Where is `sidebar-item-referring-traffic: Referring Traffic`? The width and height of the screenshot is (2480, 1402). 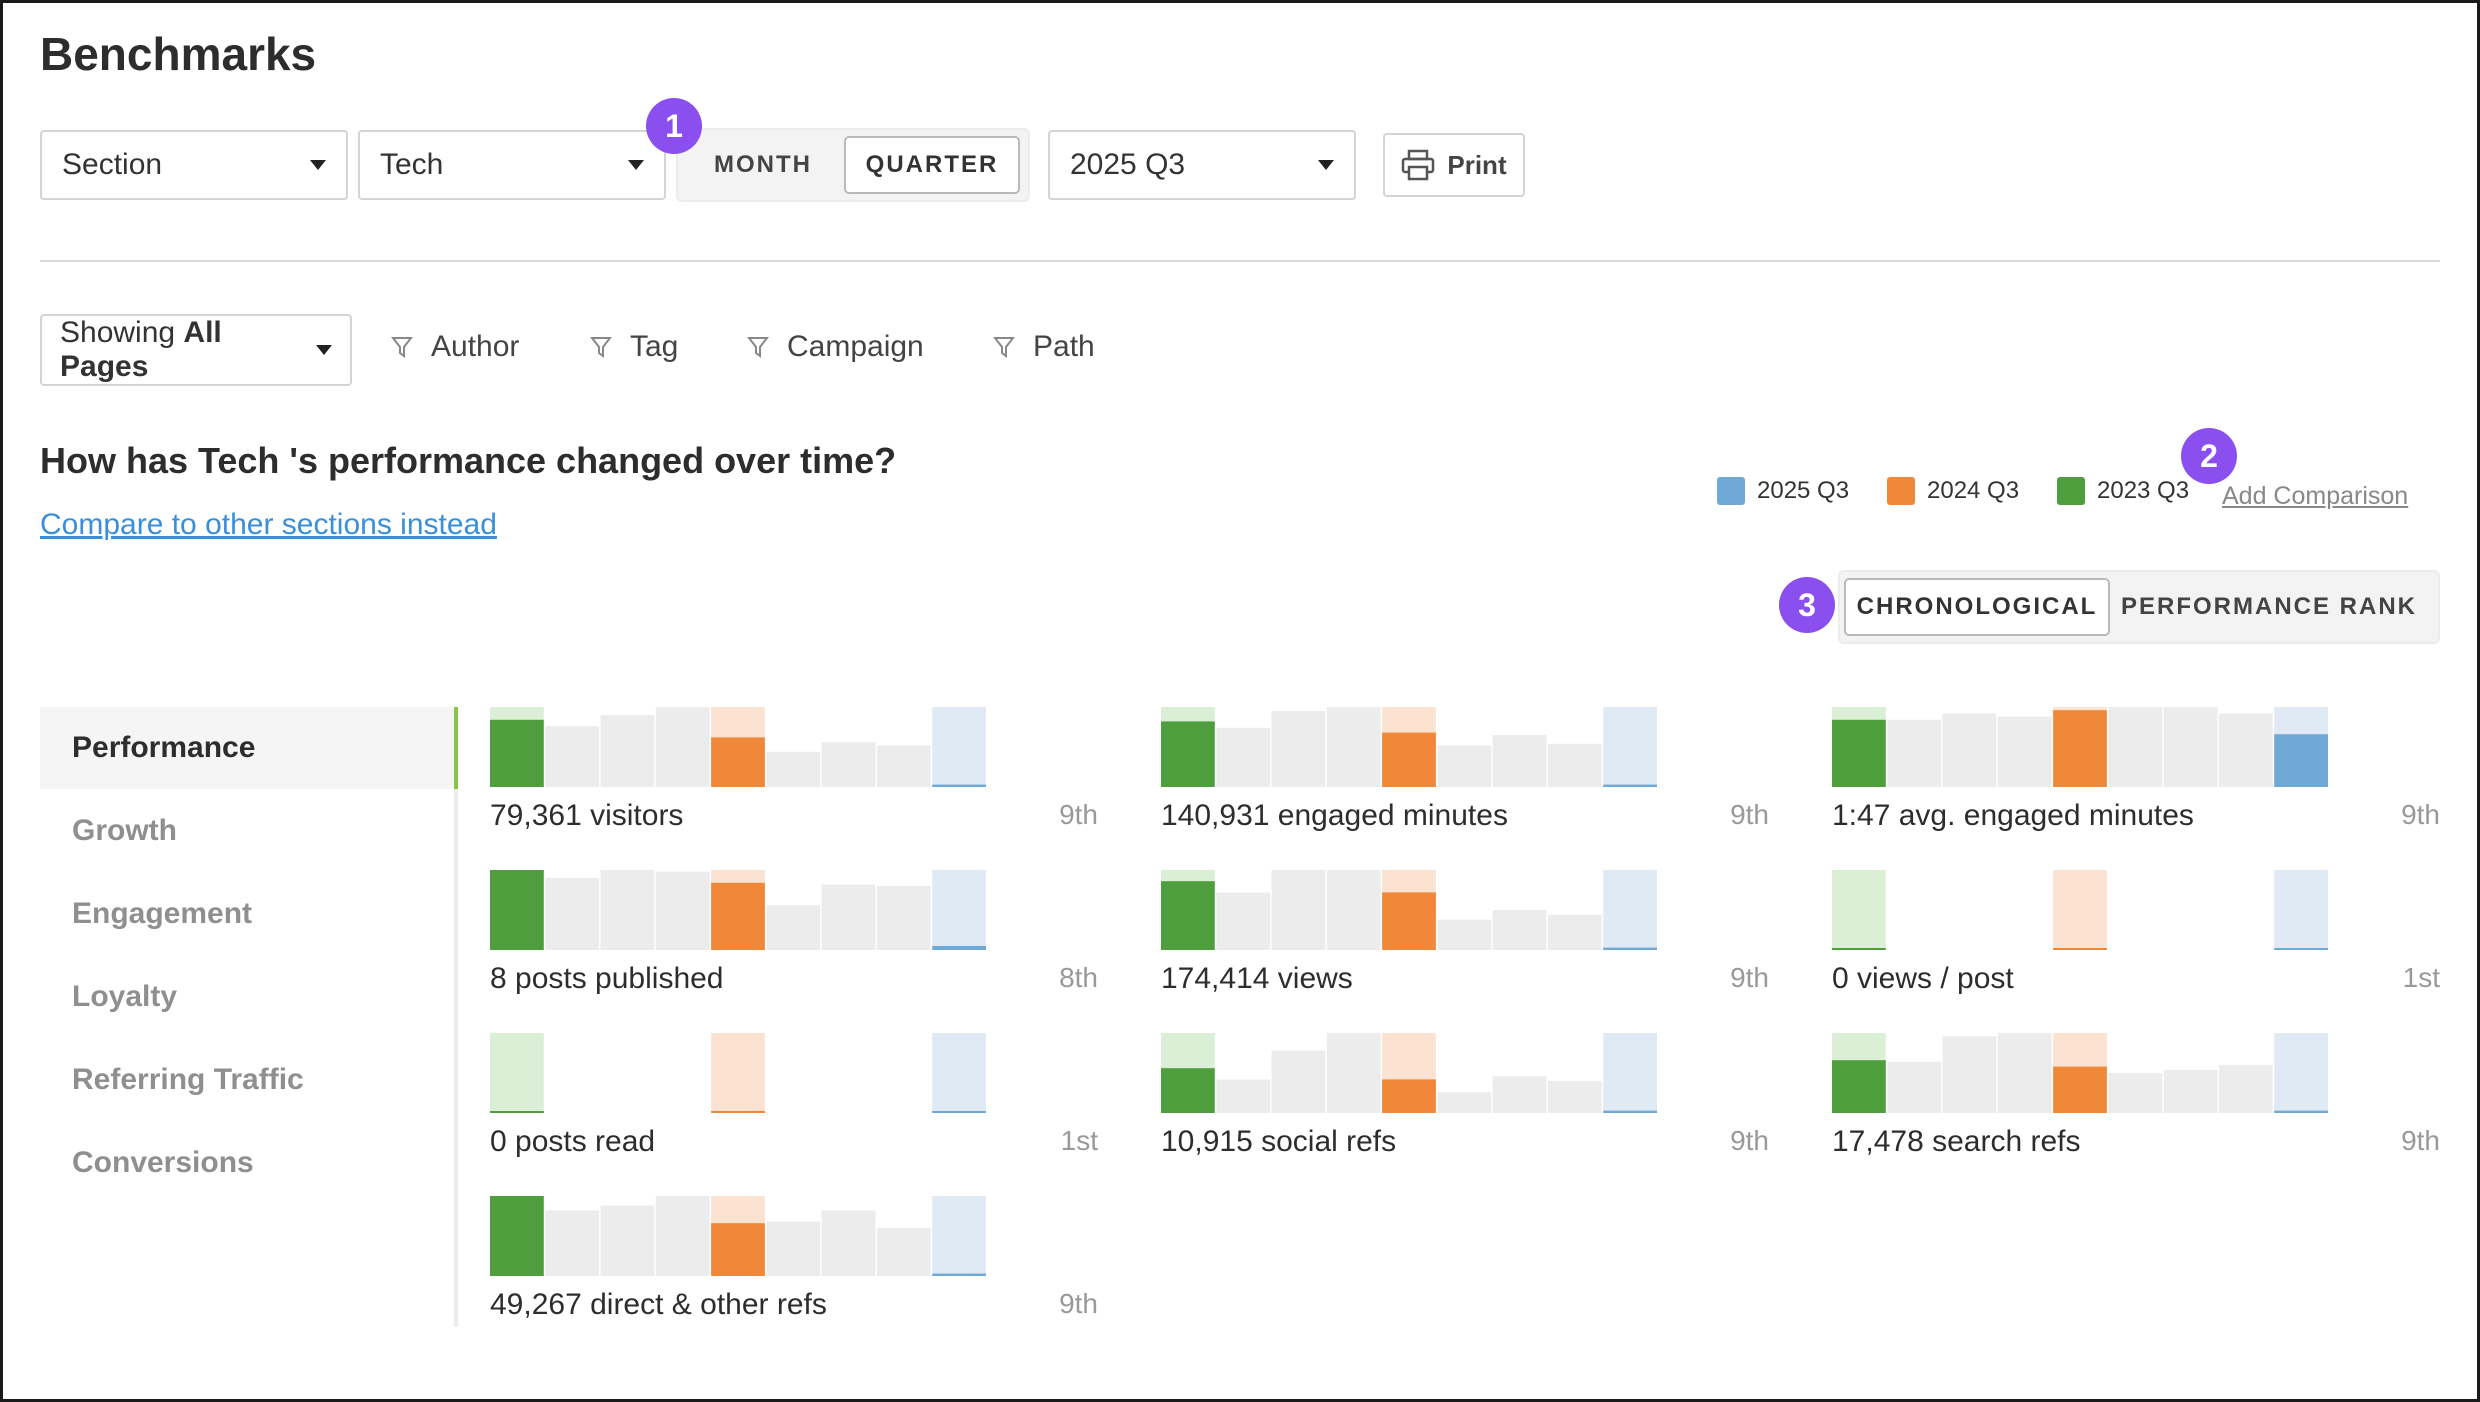 sidebar-item-referring-traffic: Referring Traffic is located at coordinates (188, 1079).